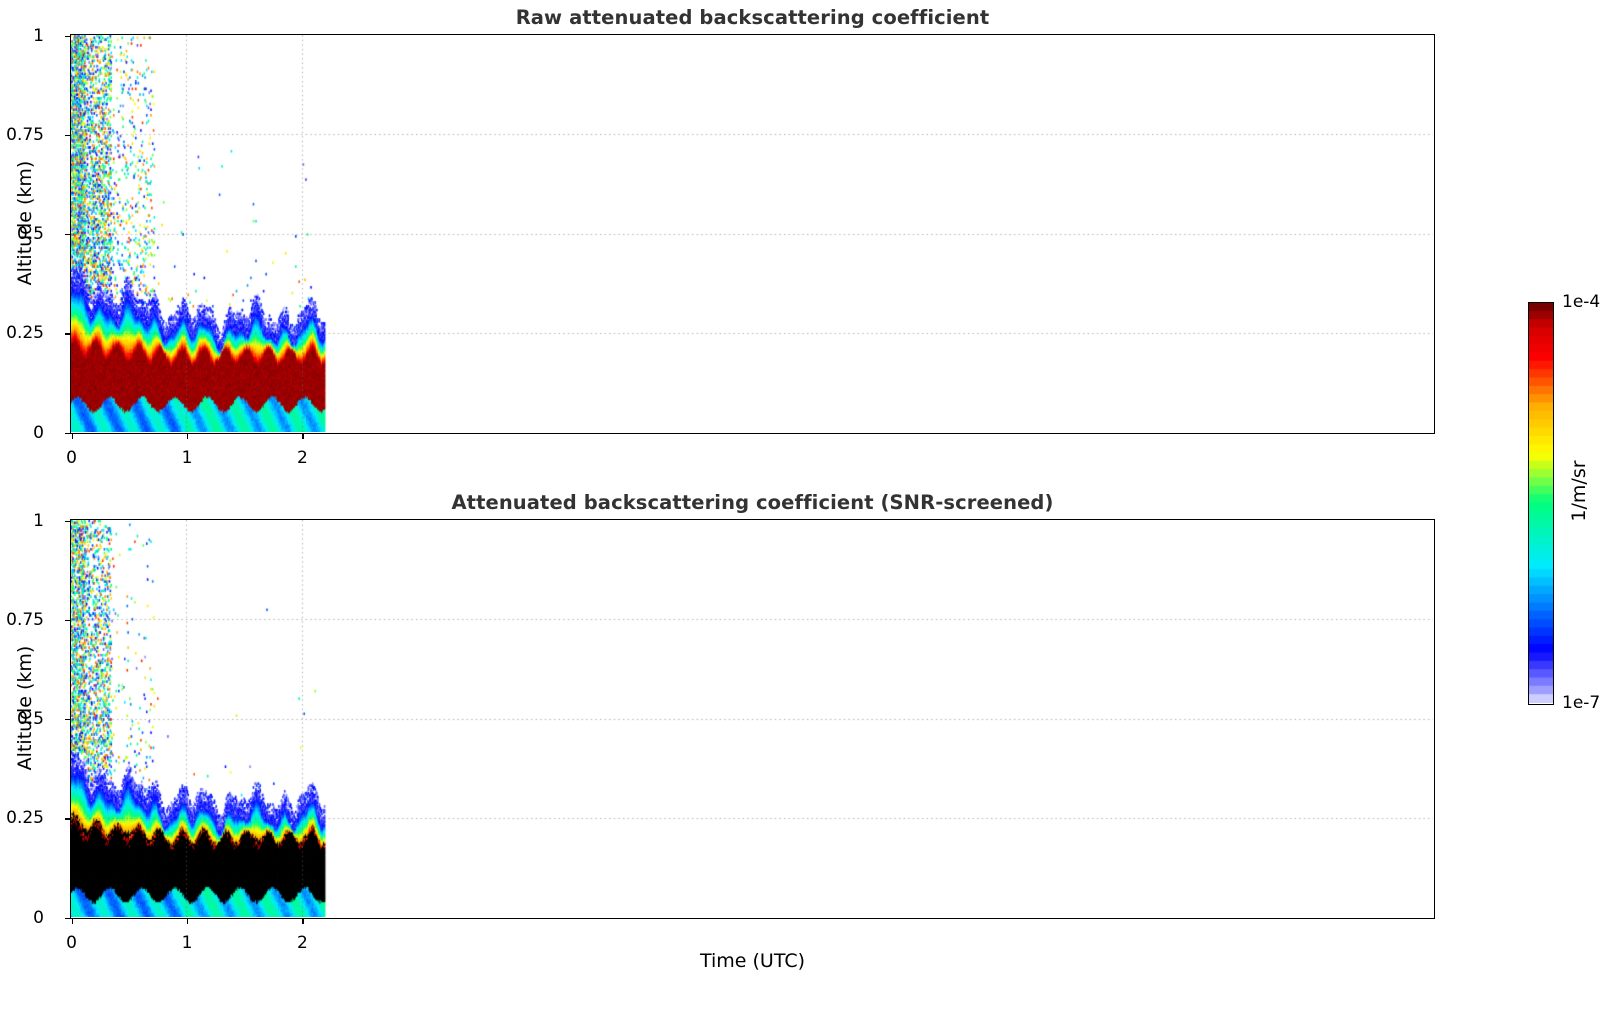 This screenshot has width=1621, height=1020. I want to click on colorbar-tick-min: 1e-7, so click(1581, 703).